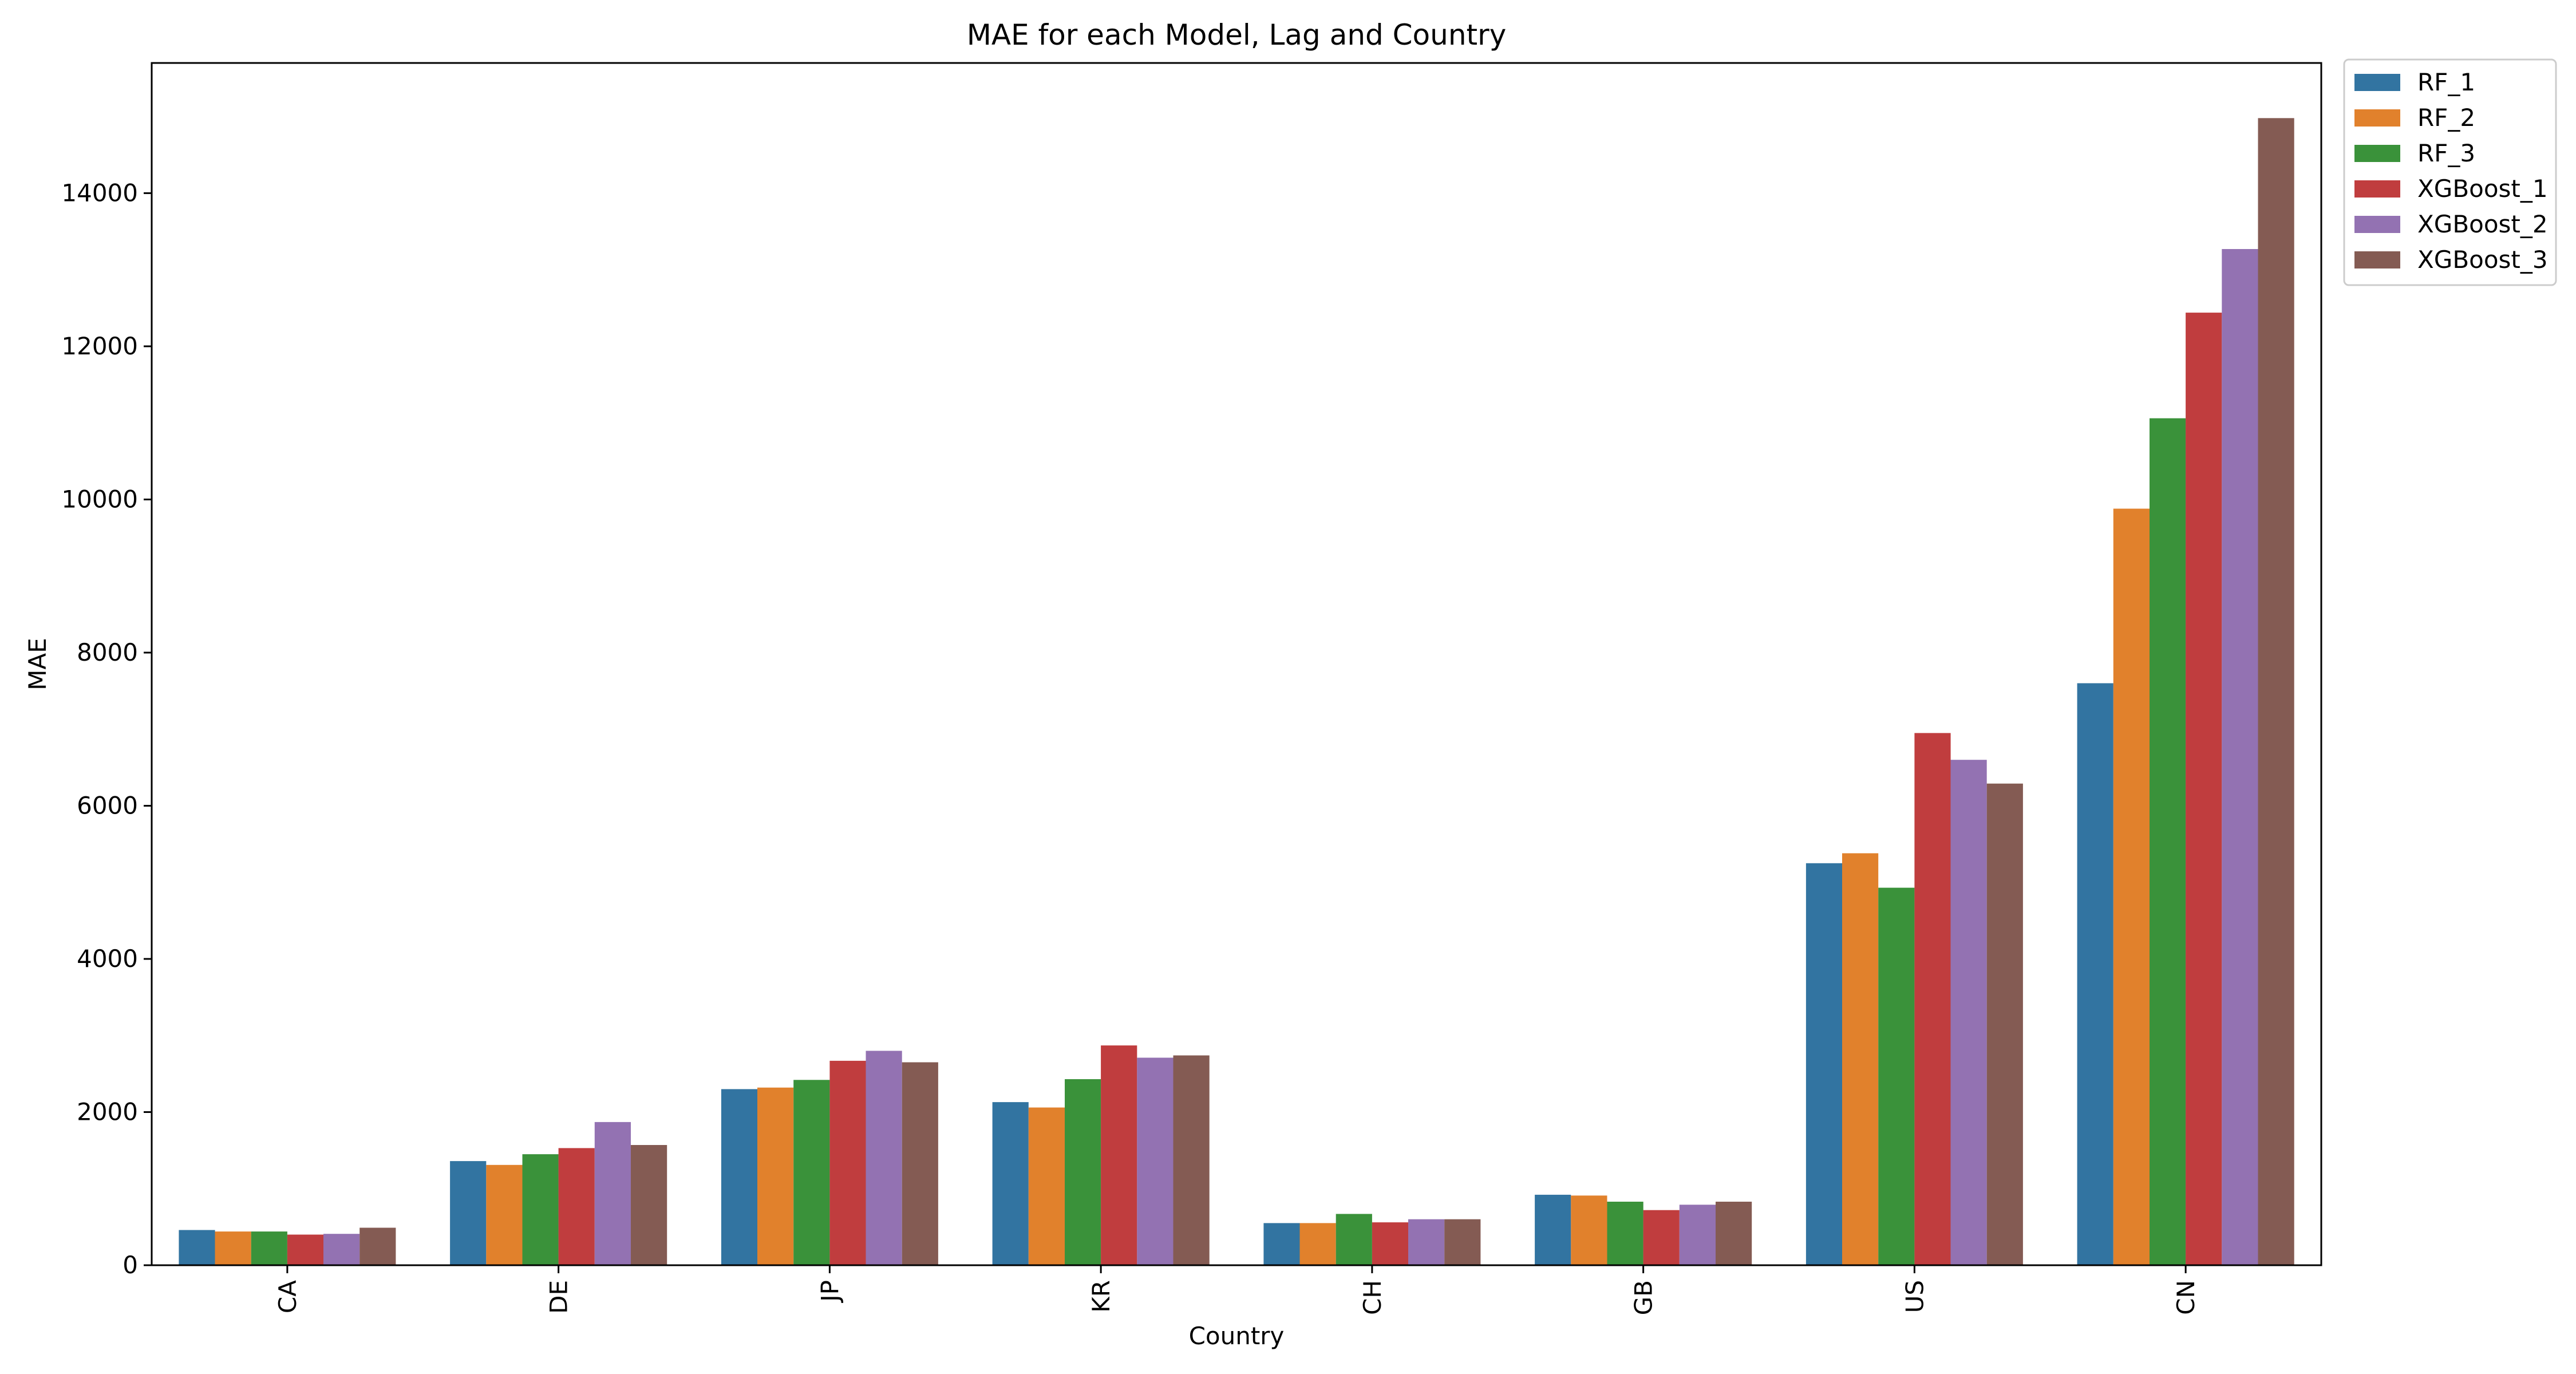  I want to click on y-tick-label: 8000, so click(107, 652).